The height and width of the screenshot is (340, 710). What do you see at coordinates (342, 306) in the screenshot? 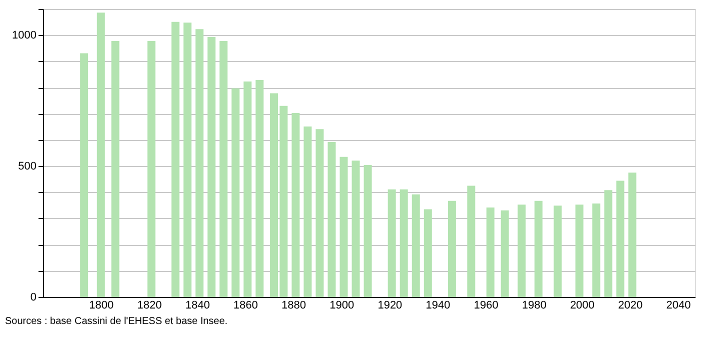
I see `x-tick-label: 1900` at bounding box center [342, 306].